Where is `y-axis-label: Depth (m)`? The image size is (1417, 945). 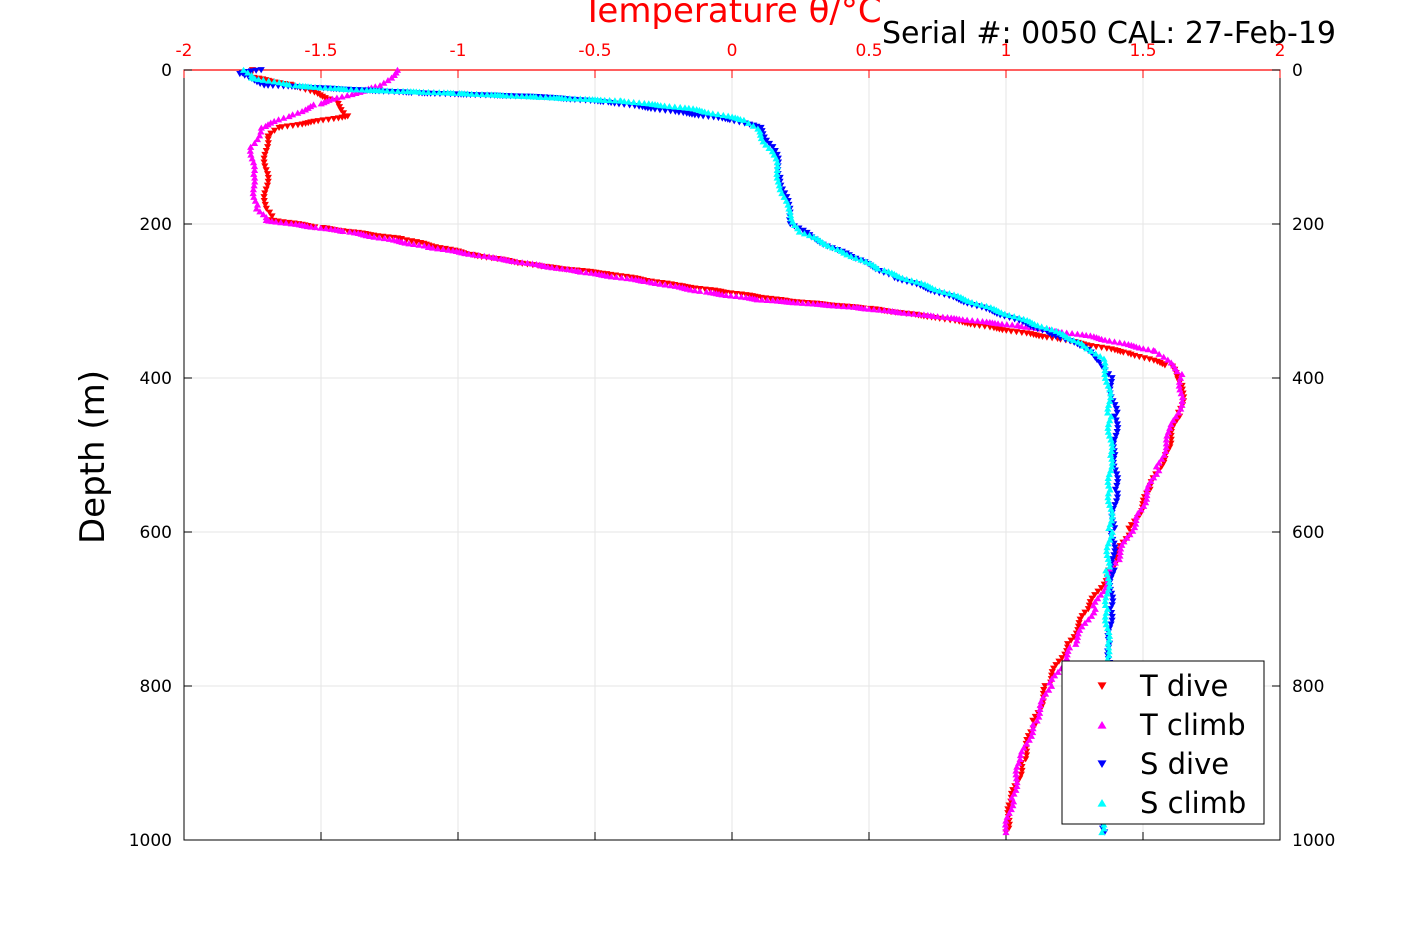 y-axis-label: Depth (m) is located at coordinates (93, 457).